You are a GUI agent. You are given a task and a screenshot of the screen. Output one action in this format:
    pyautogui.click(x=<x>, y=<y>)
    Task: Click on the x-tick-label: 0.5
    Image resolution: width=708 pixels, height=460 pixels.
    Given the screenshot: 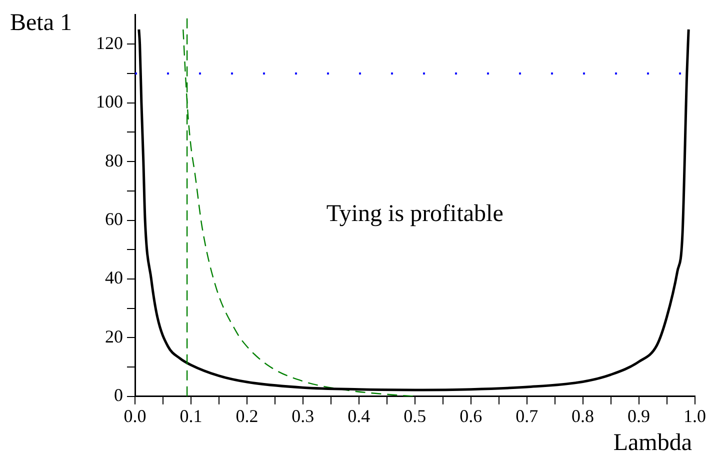 What is the action you would take?
    pyautogui.click(x=415, y=416)
    